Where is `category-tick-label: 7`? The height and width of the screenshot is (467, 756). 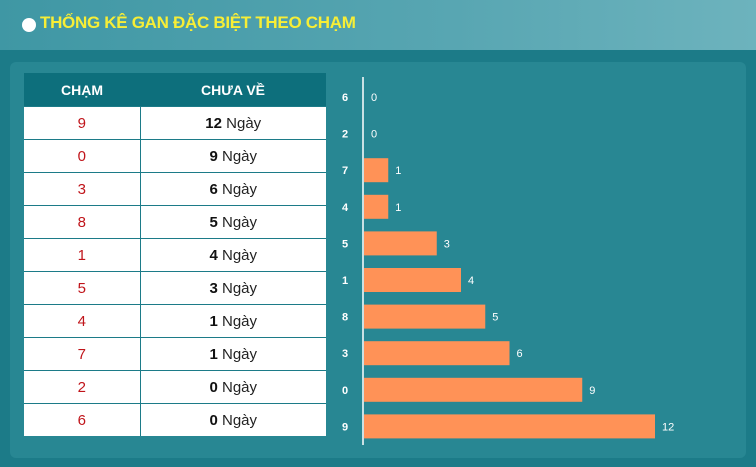 category-tick-label: 7 is located at coordinates (345, 171).